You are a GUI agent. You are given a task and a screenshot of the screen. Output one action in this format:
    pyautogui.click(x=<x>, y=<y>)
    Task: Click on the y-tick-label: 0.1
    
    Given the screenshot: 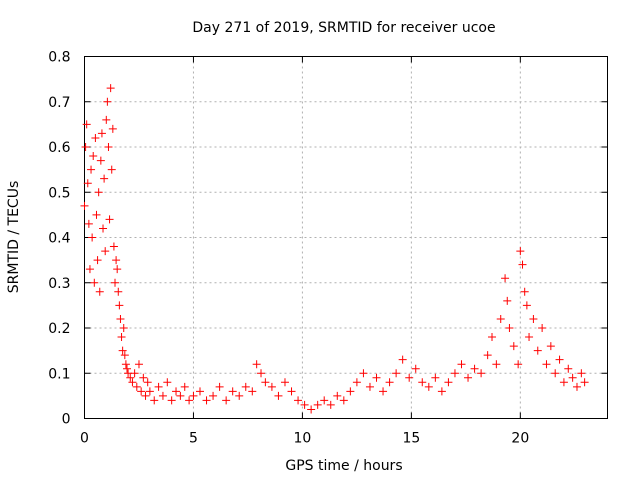 What is the action you would take?
    pyautogui.click(x=59, y=374)
    